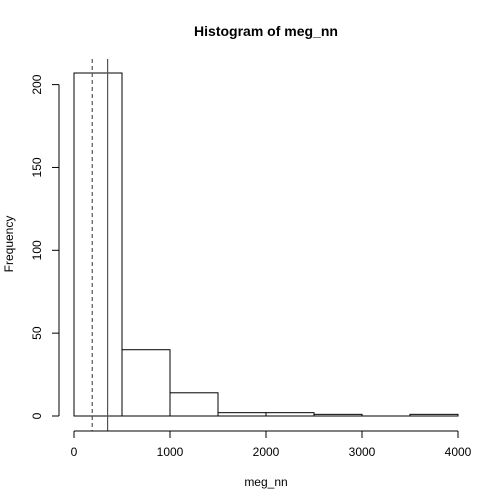  I want to click on y-tick-label: 200, so click(37, 84).